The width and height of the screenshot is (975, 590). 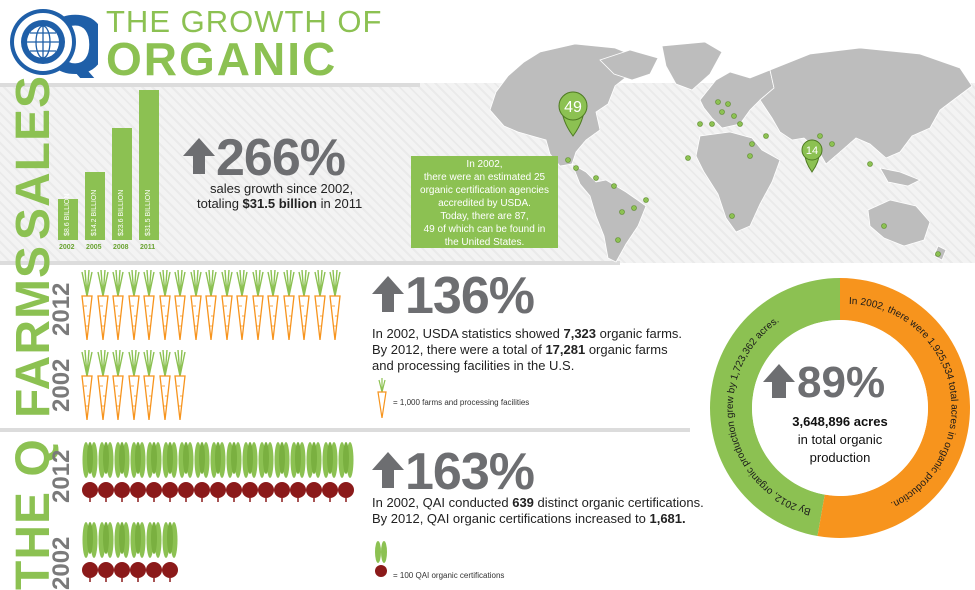 What do you see at coordinates (57, 47) in the screenshot?
I see `qai-logo: Q` at bounding box center [57, 47].